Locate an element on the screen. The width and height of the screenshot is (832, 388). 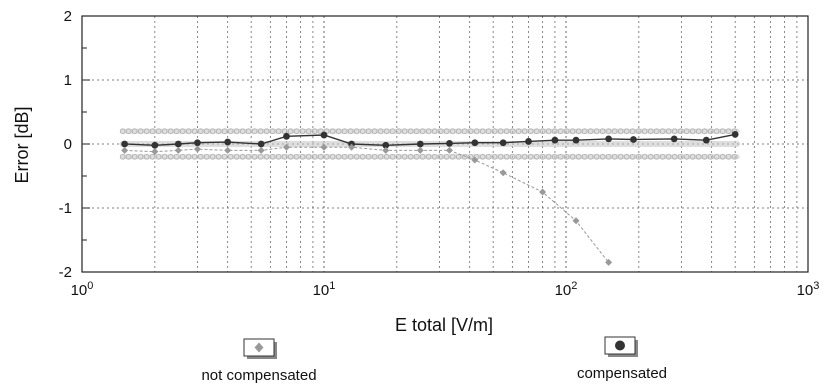
limit-band-layer is located at coordinates (430, 144).